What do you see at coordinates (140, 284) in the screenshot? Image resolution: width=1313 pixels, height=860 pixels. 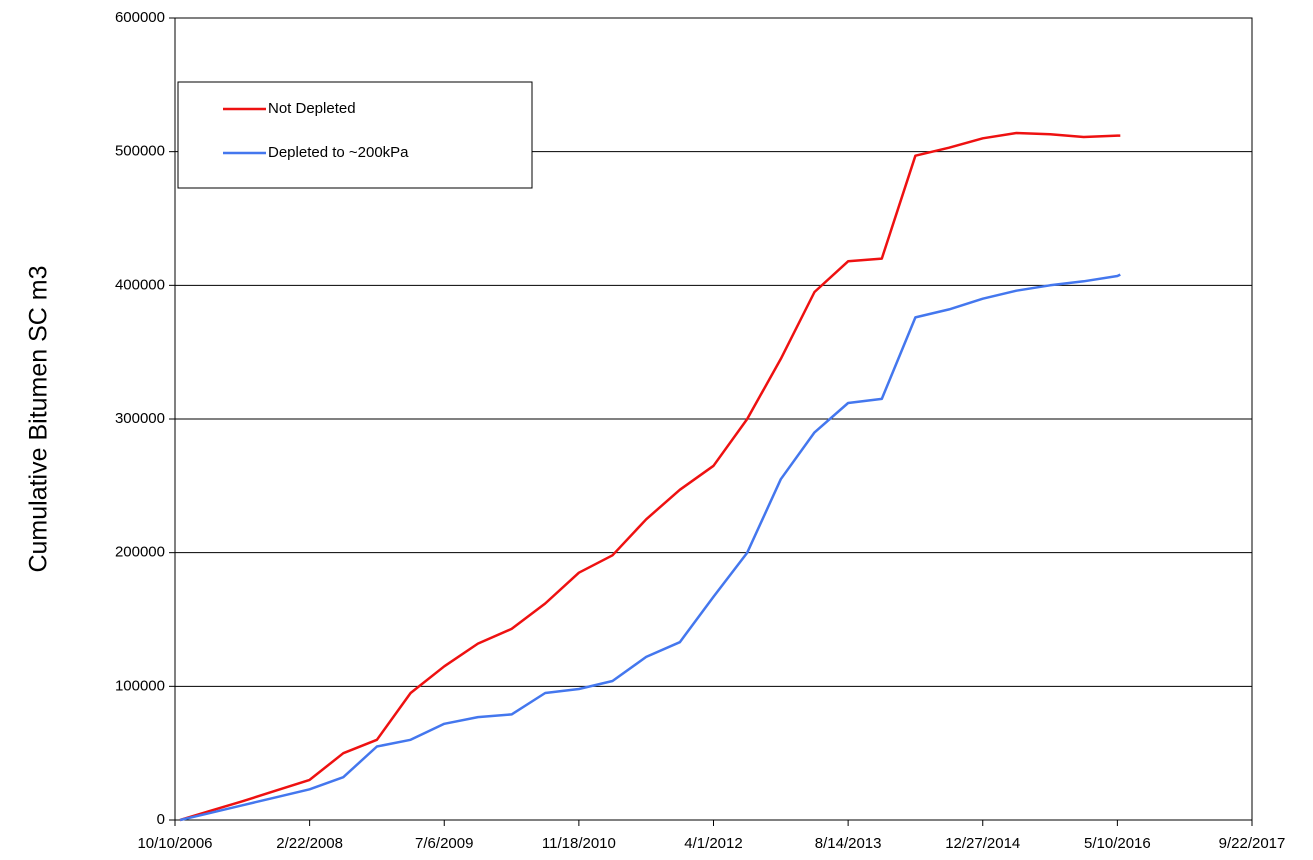 I see `y-tick-label: 400000` at bounding box center [140, 284].